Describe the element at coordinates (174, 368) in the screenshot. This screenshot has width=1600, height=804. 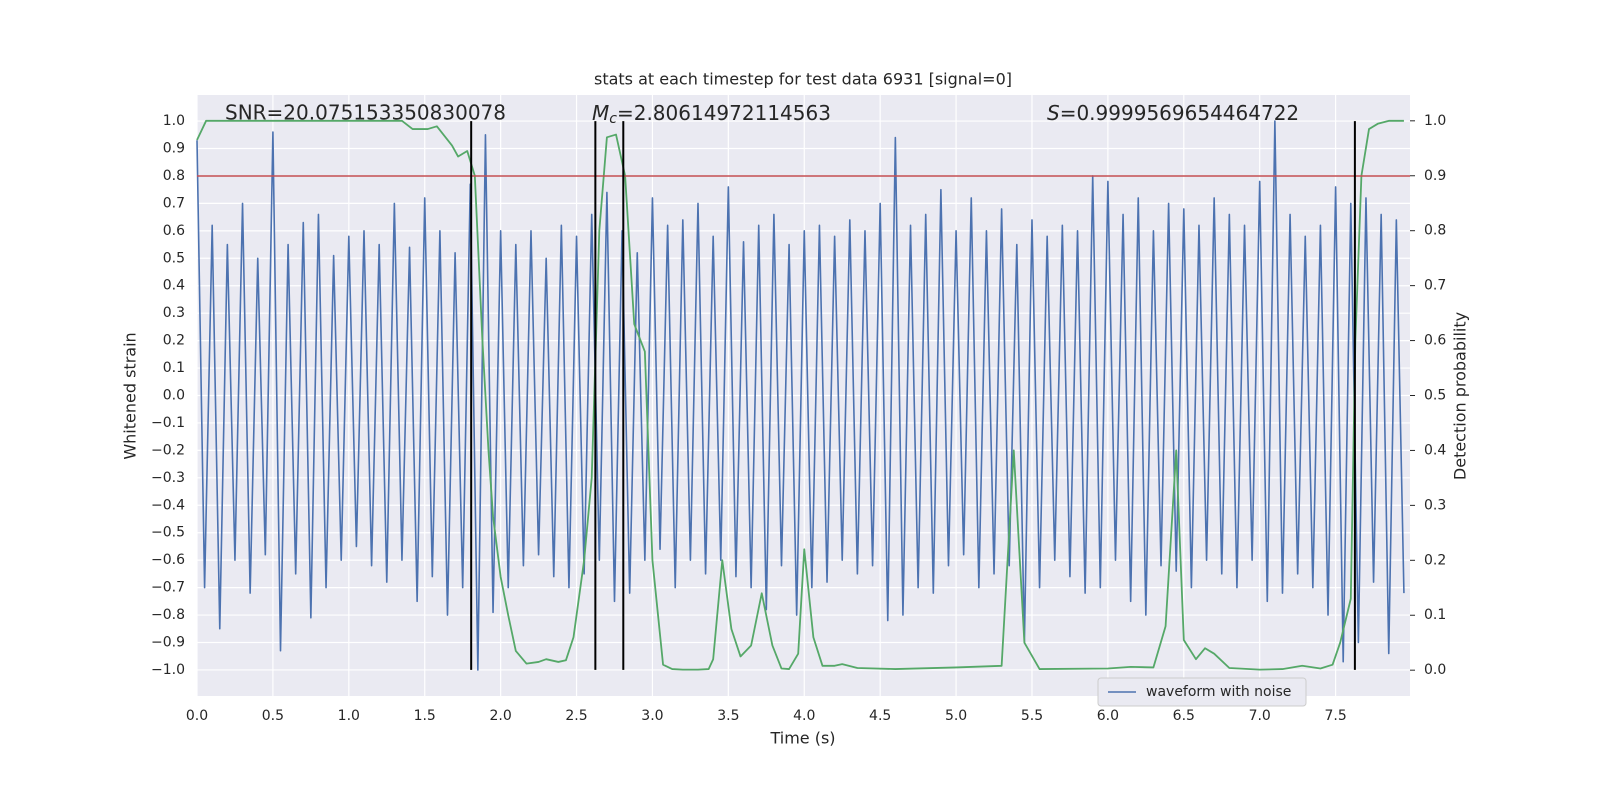
I see `y-tick-label: 0.1` at that location.